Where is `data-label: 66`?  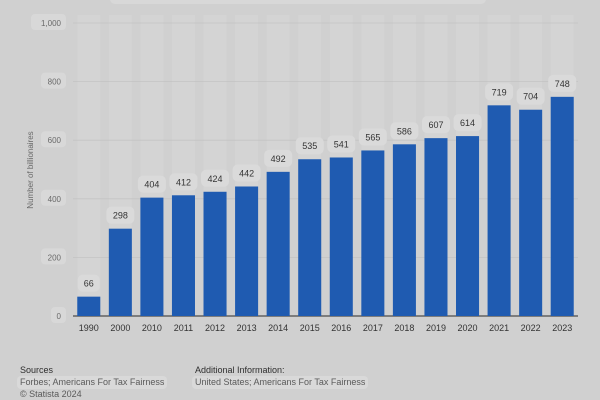 data-label: 66 is located at coordinates (89, 284).